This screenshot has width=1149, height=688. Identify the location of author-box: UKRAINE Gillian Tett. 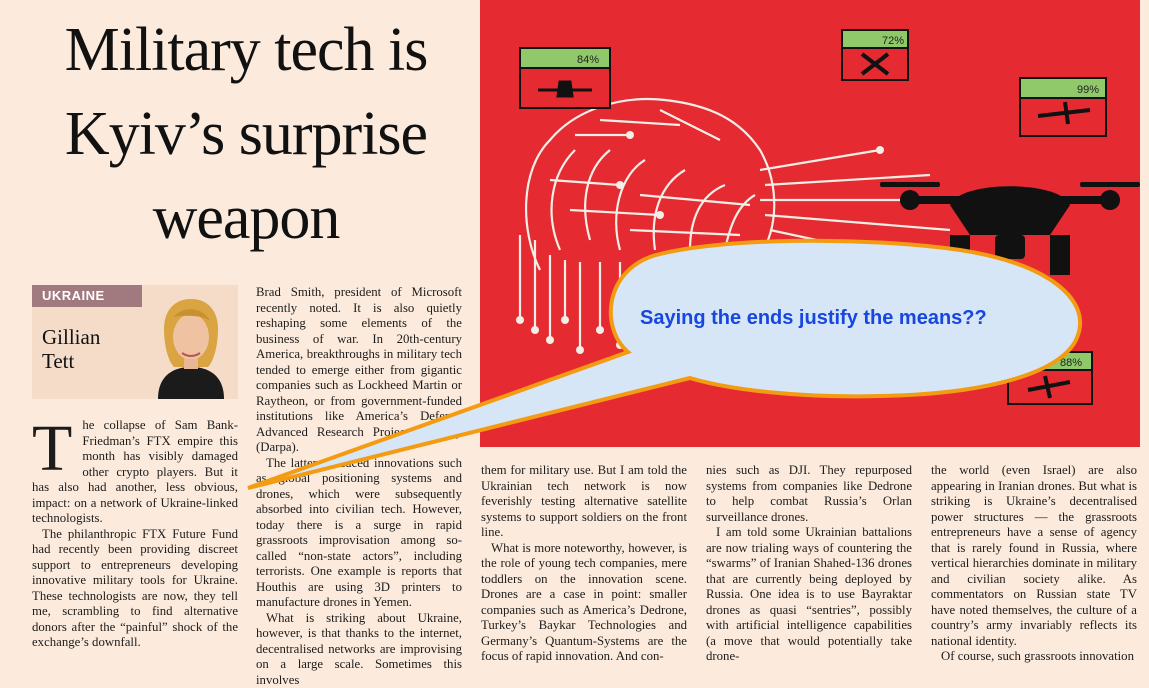
(135, 342).